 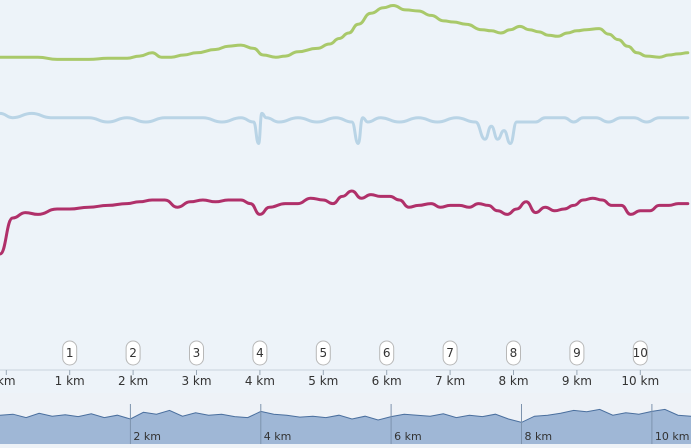 I want to click on navigator: 2 km 4 km 6 km 8 km 10 km, so click(x=345, y=420).